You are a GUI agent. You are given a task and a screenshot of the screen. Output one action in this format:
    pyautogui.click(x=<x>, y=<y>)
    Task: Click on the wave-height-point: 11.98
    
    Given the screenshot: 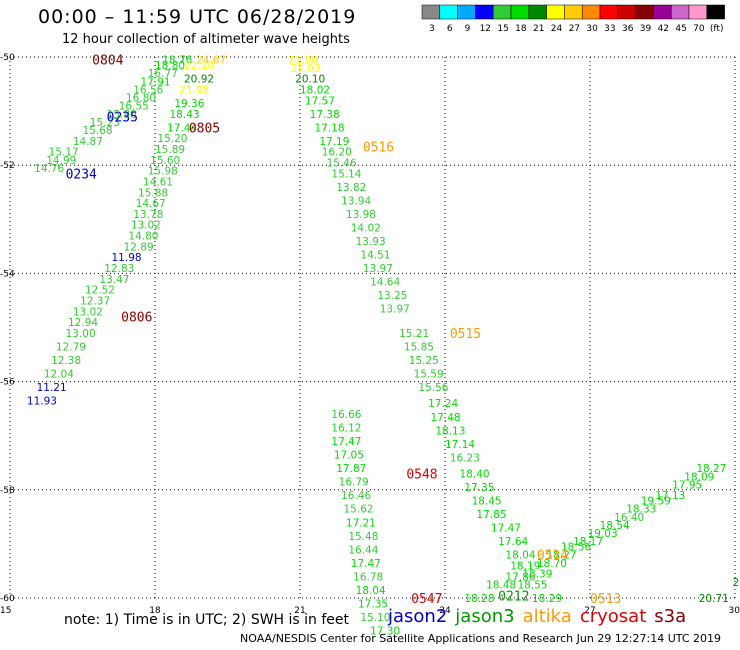 What is the action you would take?
    pyautogui.click(x=127, y=258)
    